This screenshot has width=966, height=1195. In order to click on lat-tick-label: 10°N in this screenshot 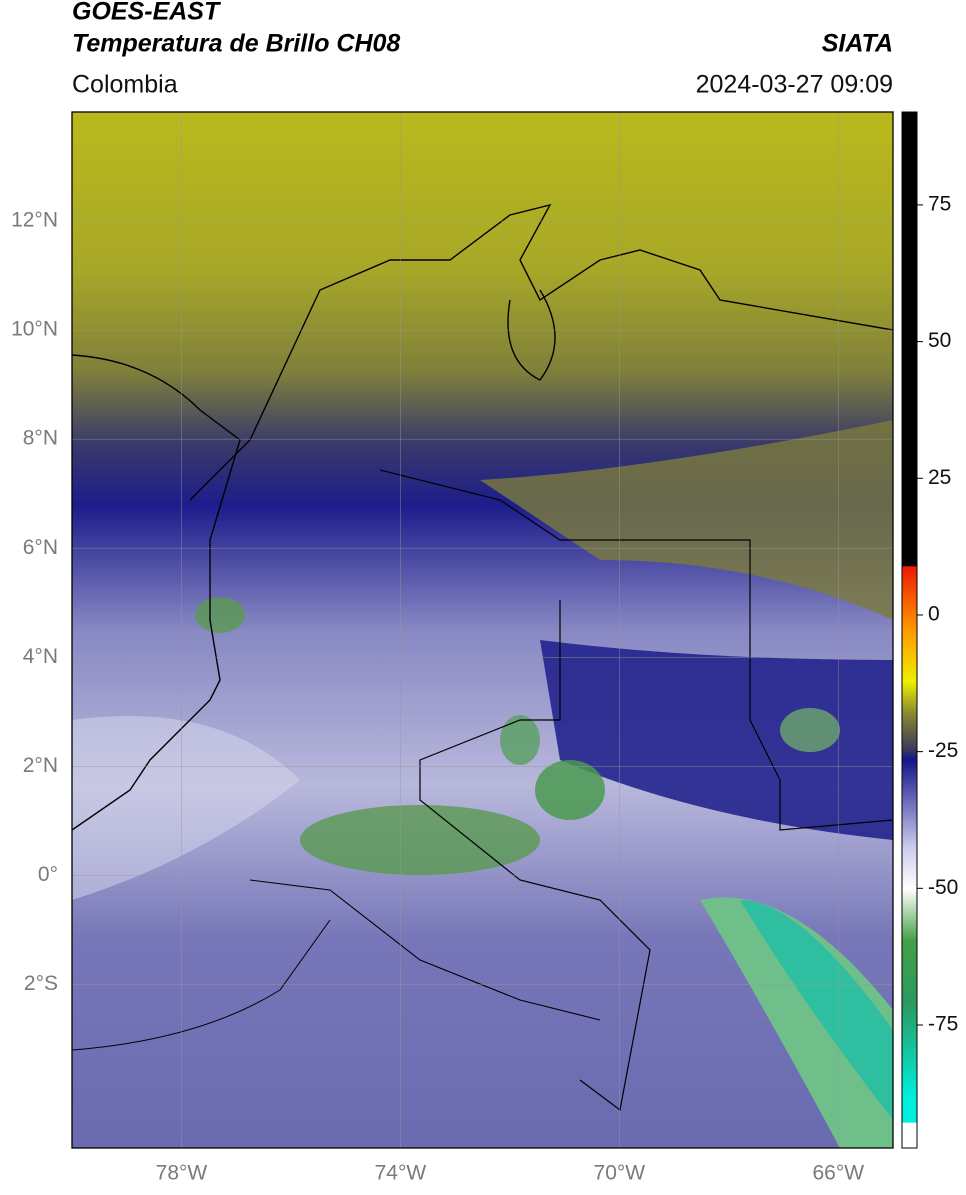, I will do `click(34, 329)`.